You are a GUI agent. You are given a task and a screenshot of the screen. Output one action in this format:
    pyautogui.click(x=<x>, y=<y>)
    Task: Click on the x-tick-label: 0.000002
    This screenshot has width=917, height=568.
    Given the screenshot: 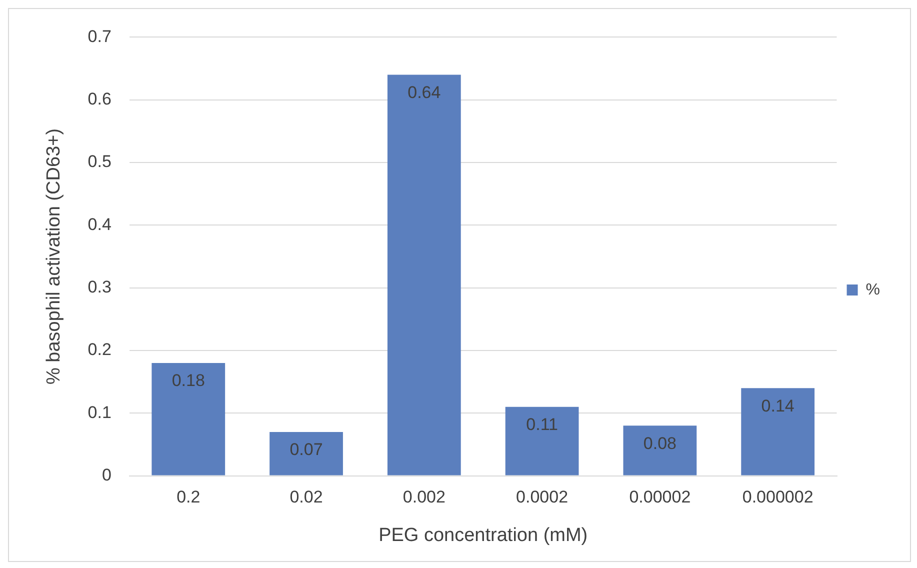 What is the action you would take?
    pyautogui.click(x=778, y=497)
    